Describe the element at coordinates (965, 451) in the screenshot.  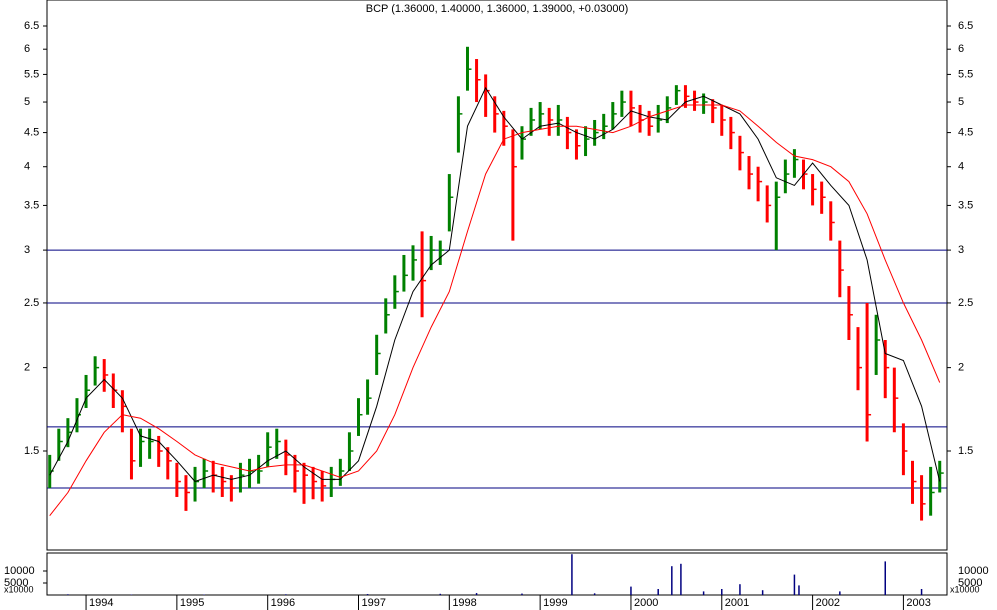
I see `y-tick-label-right: 1.5` at that location.